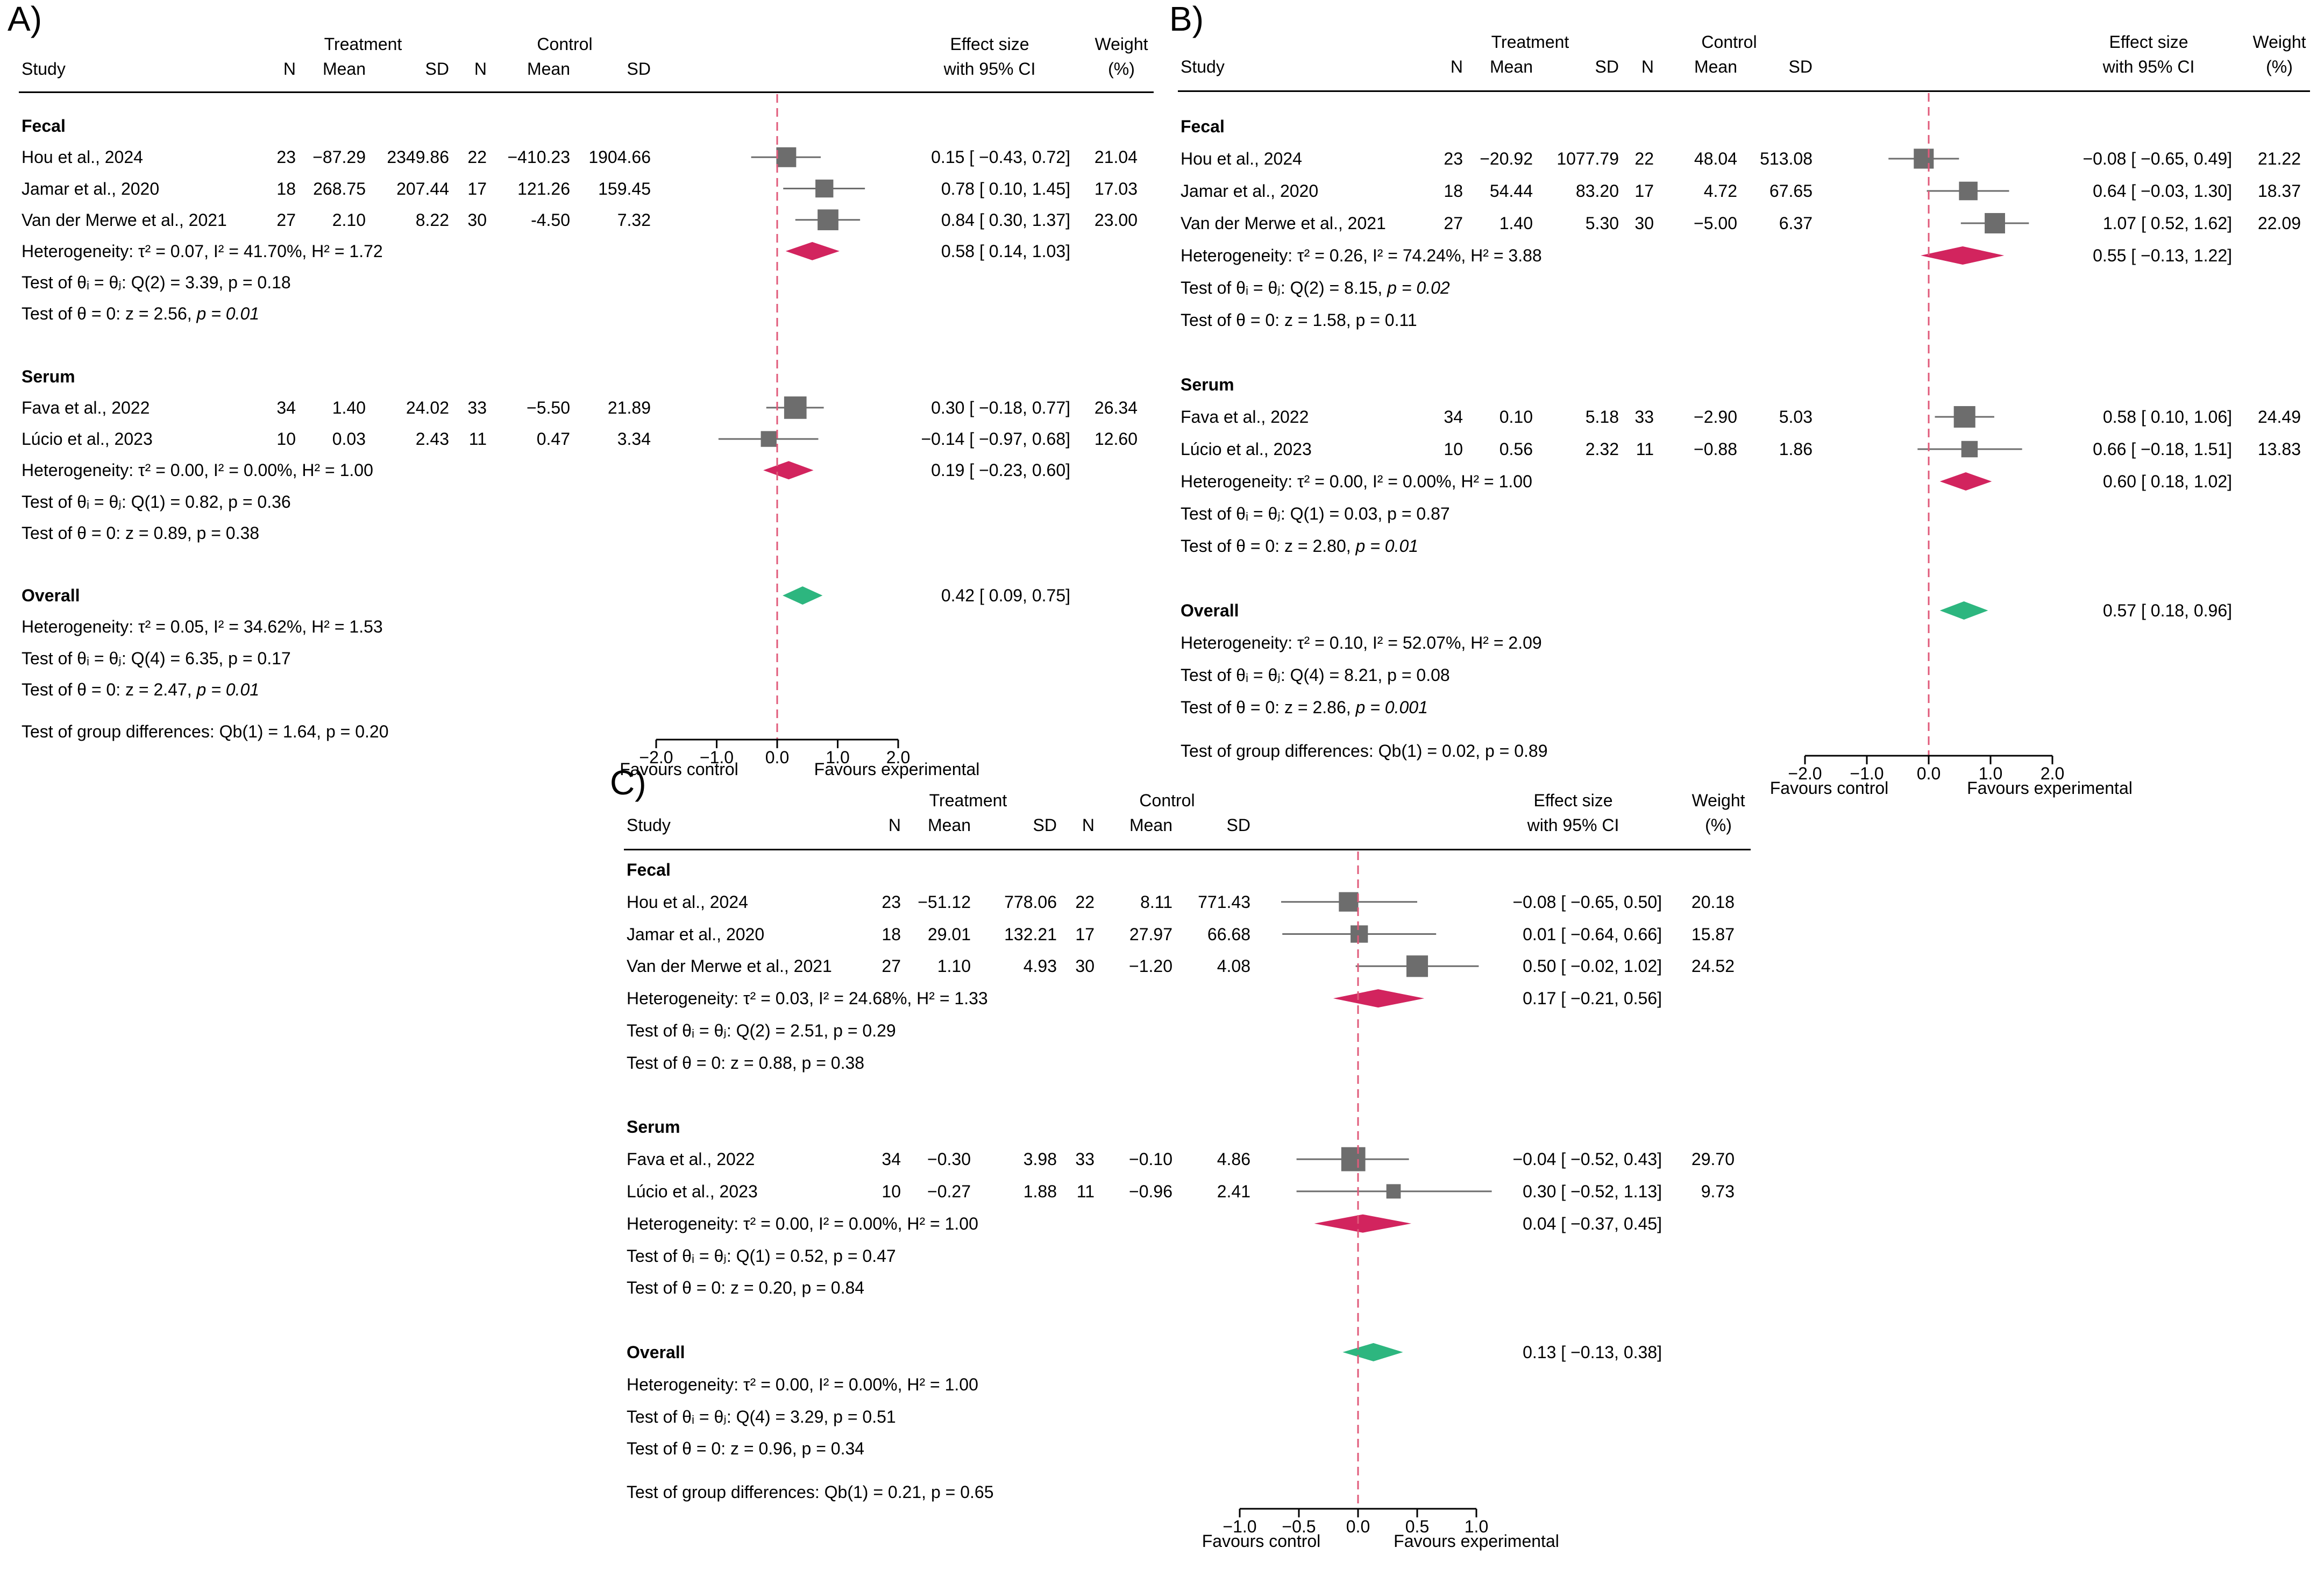 This screenshot has width=2324, height=1576. What do you see at coordinates (1592, 1191) in the screenshot?
I see `effect-ci: 0.30 [ −0.52, 1.13]` at bounding box center [1592, 1191].